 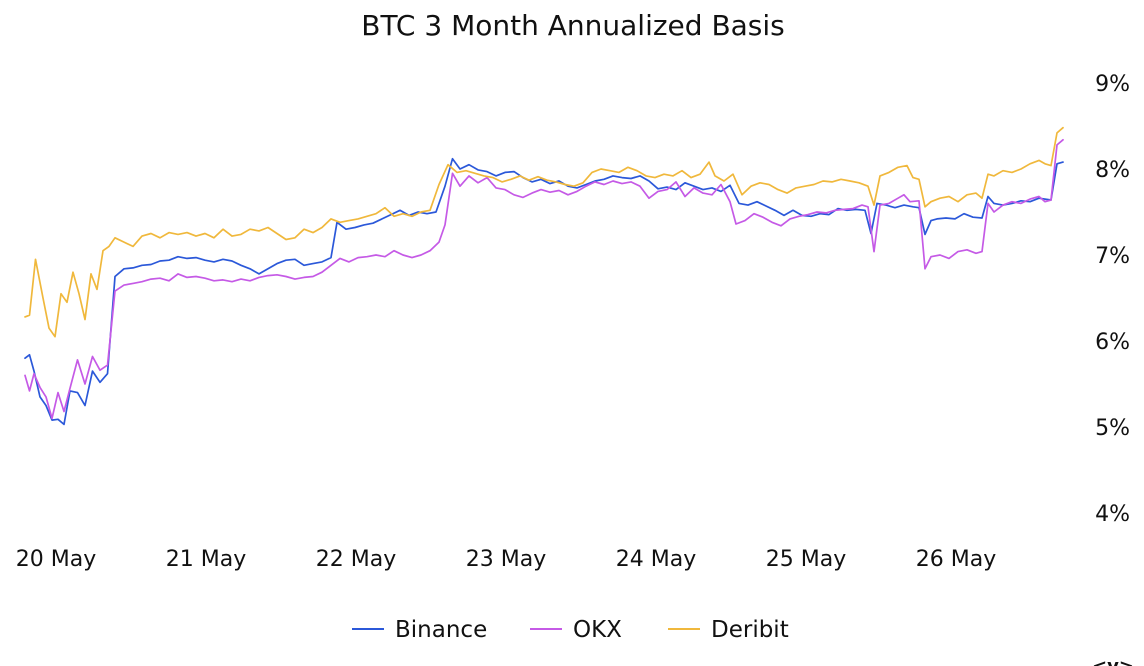 I want to click on logo-mark: <v>, so click(x=1113, y=661).